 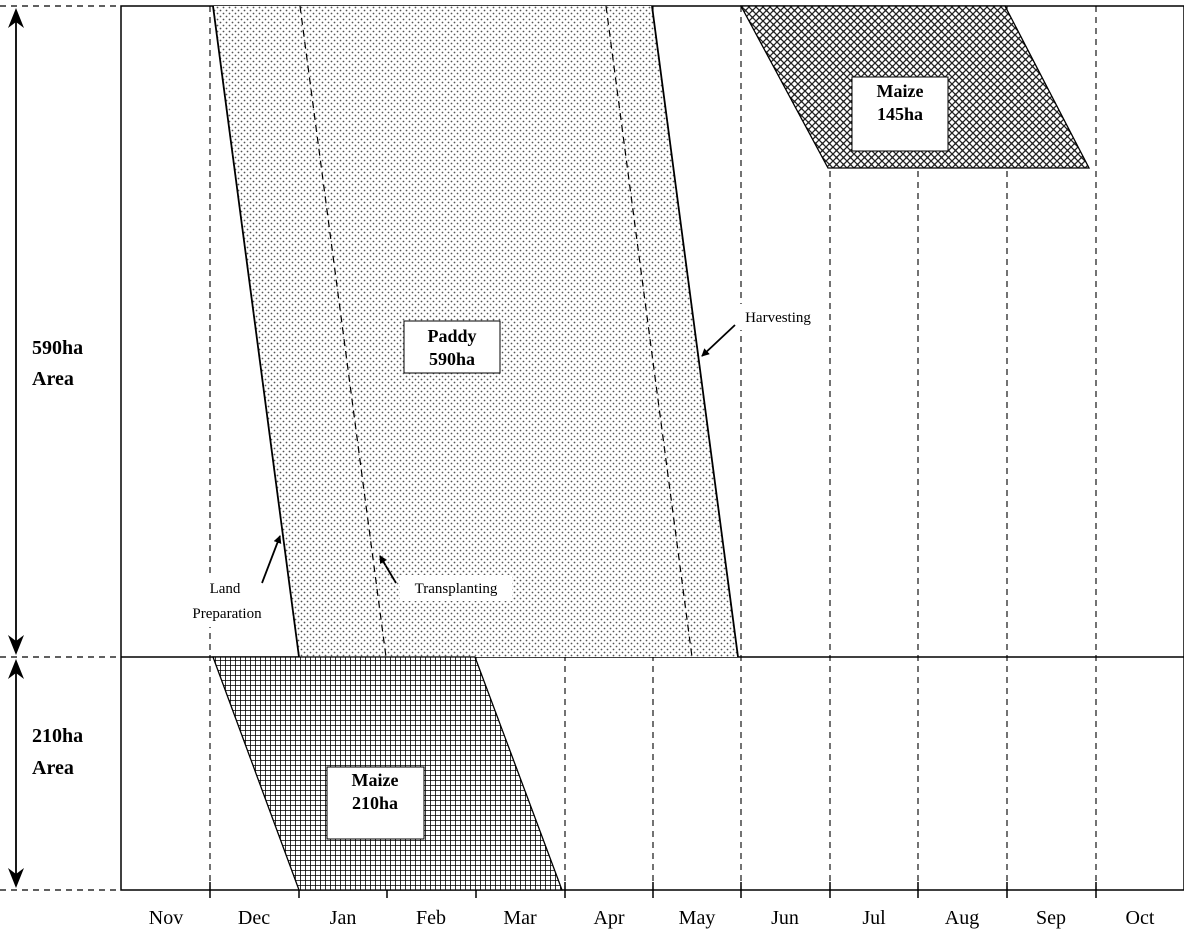 I want to click on top-area-label-line2: Area, so click(x=53, y=379).